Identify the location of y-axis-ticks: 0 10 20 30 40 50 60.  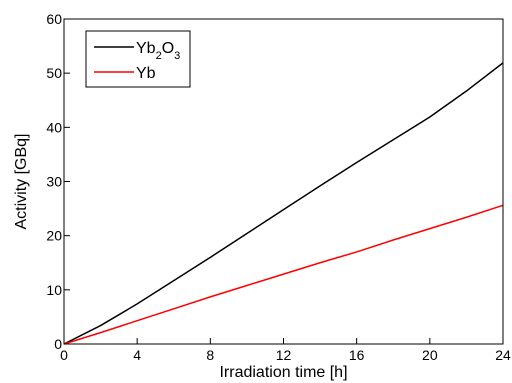
(58, 181).